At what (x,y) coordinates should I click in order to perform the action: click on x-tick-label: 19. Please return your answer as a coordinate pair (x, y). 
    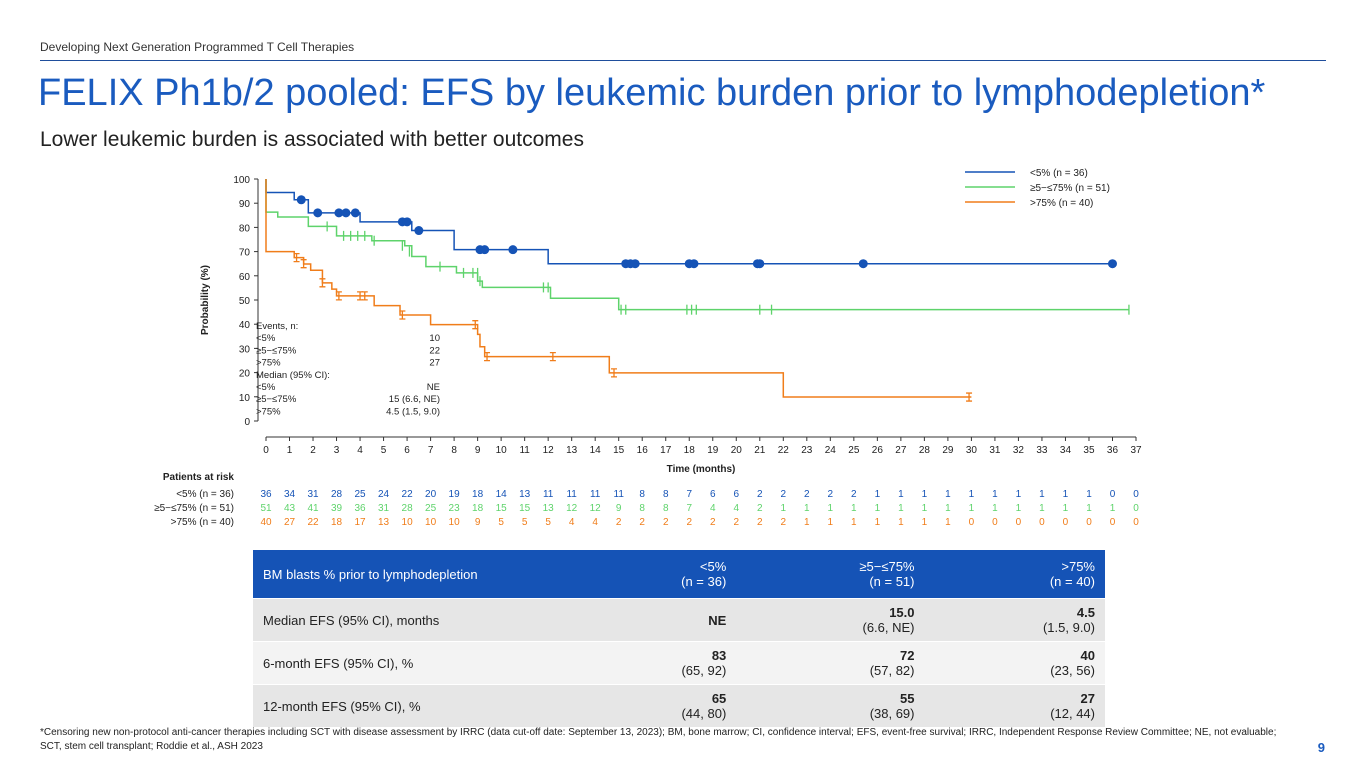
    Looking at the image, I should click on (713, 450).